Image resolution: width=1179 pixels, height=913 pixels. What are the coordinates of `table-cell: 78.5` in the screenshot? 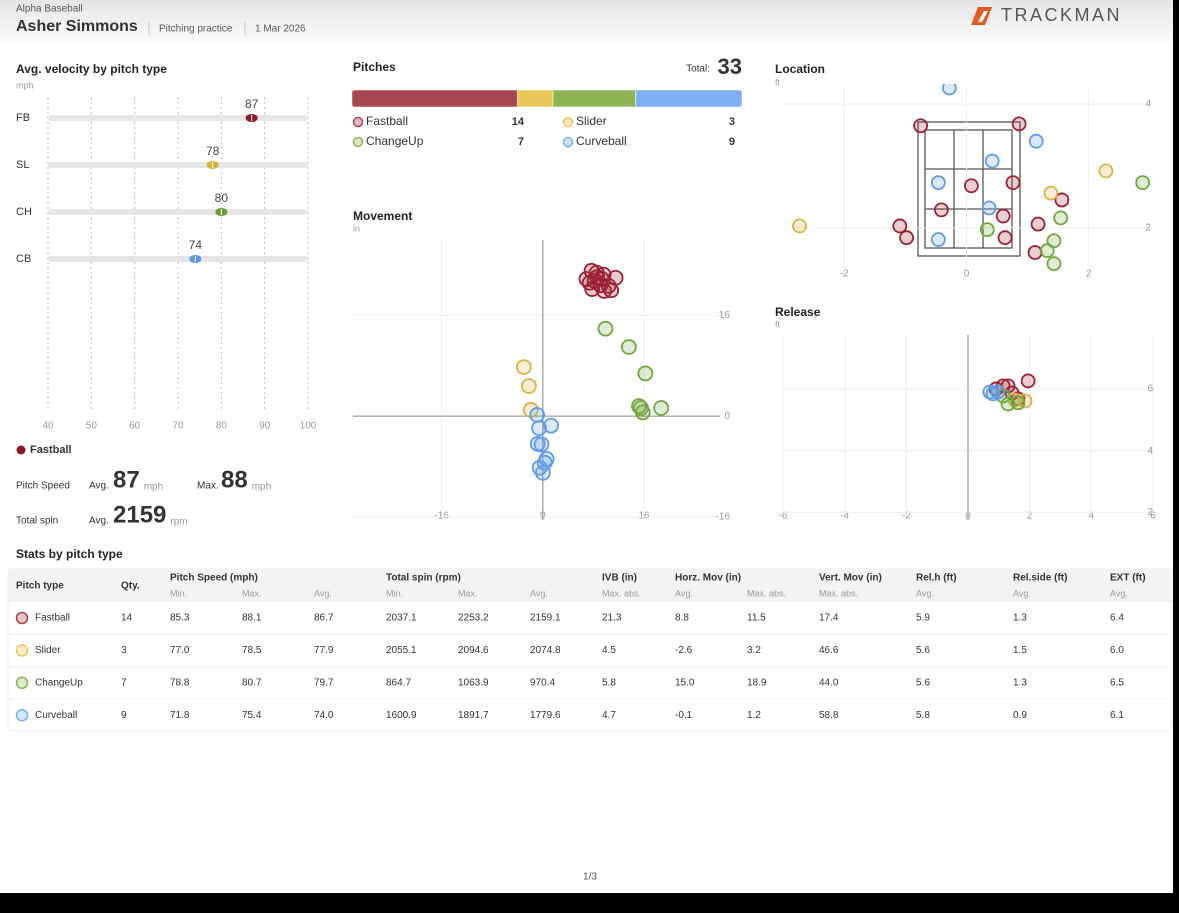 It's located at (252, 650).